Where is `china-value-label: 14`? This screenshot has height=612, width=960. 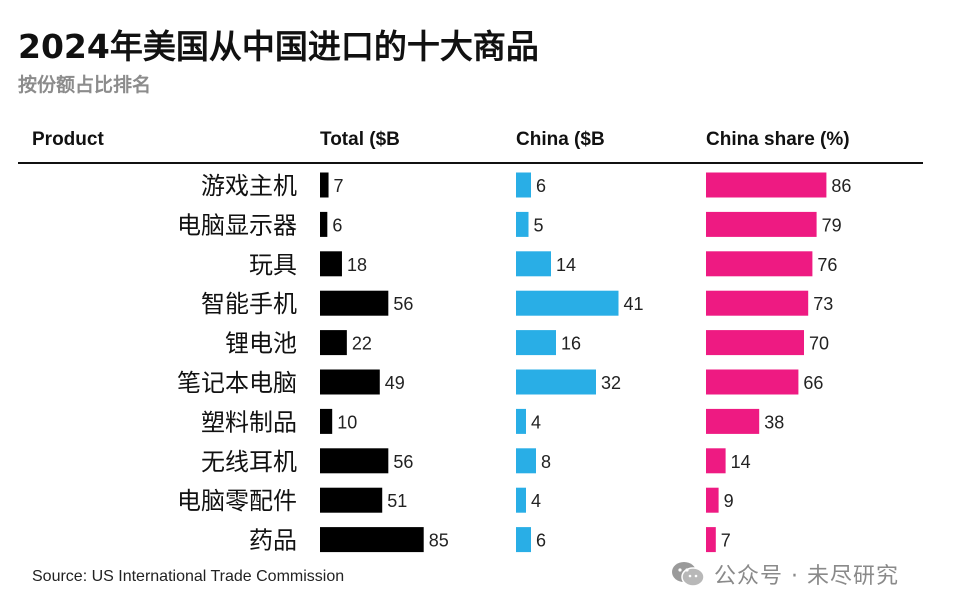 china-value-label: 14 is located at coordinates (566, 265).